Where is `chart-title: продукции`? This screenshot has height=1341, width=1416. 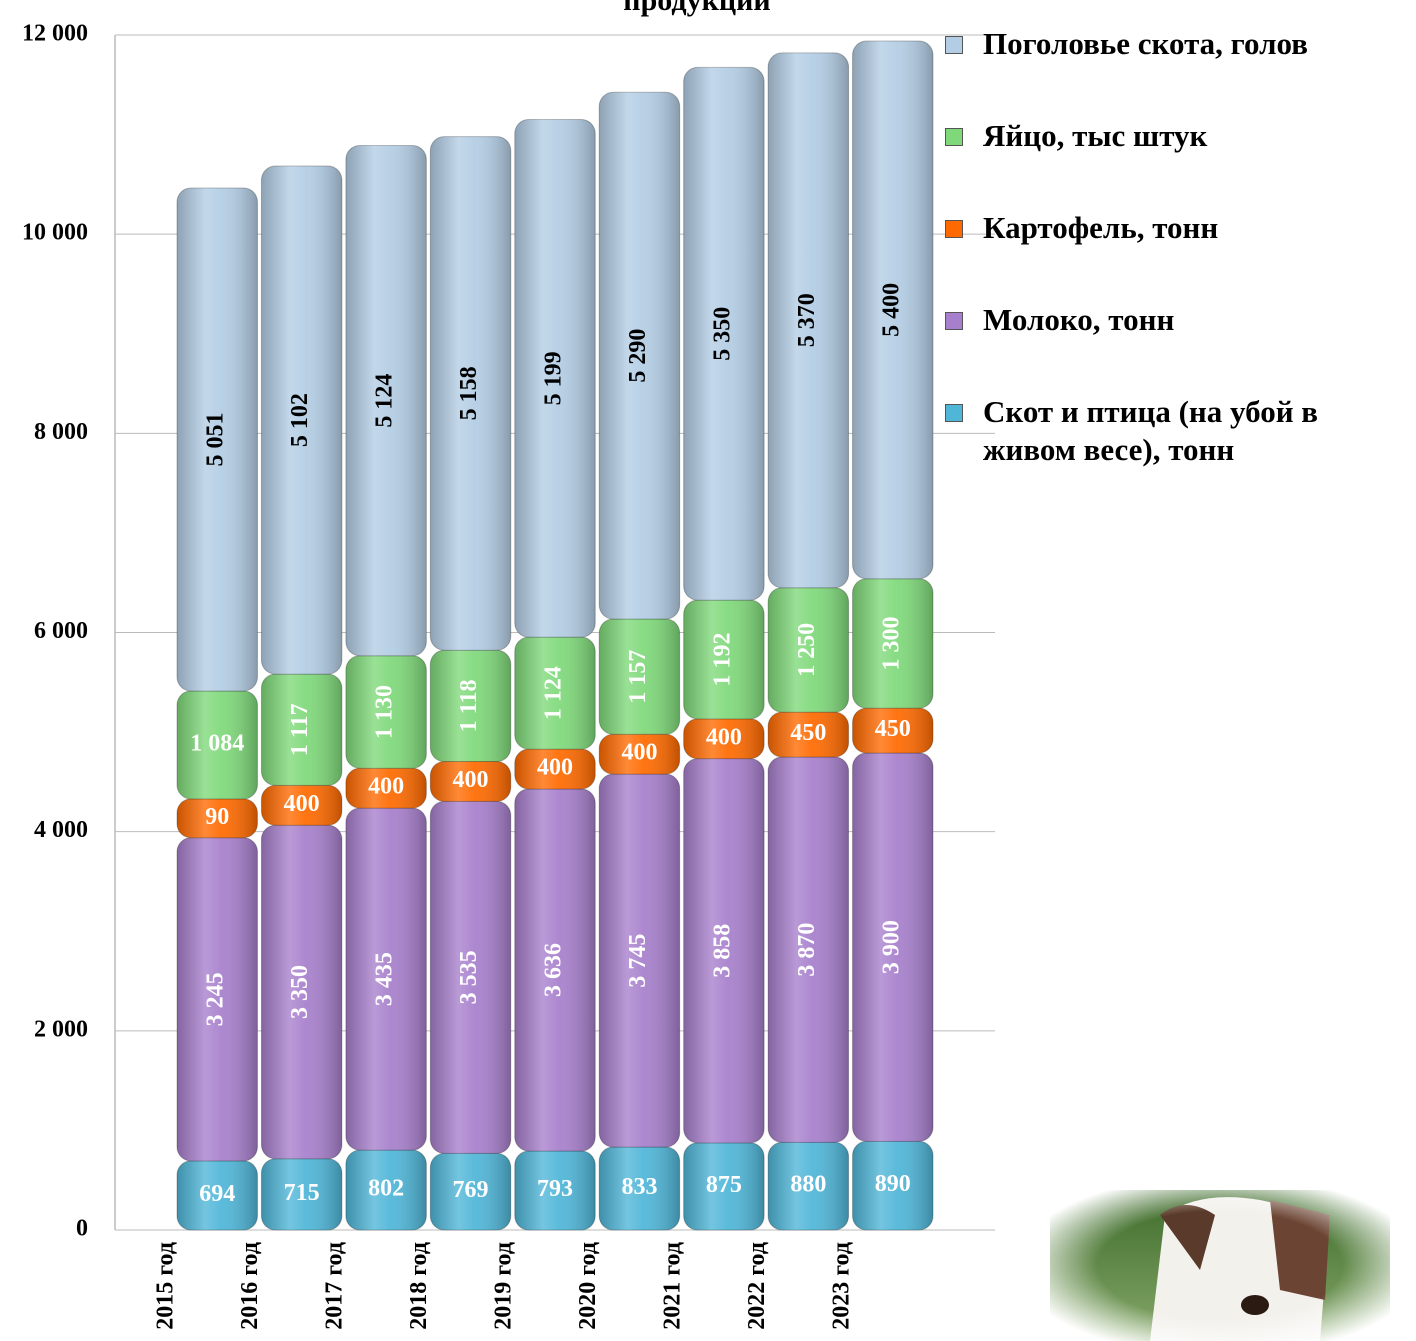 chart-title: продукции is located at coordinates (696, 8).